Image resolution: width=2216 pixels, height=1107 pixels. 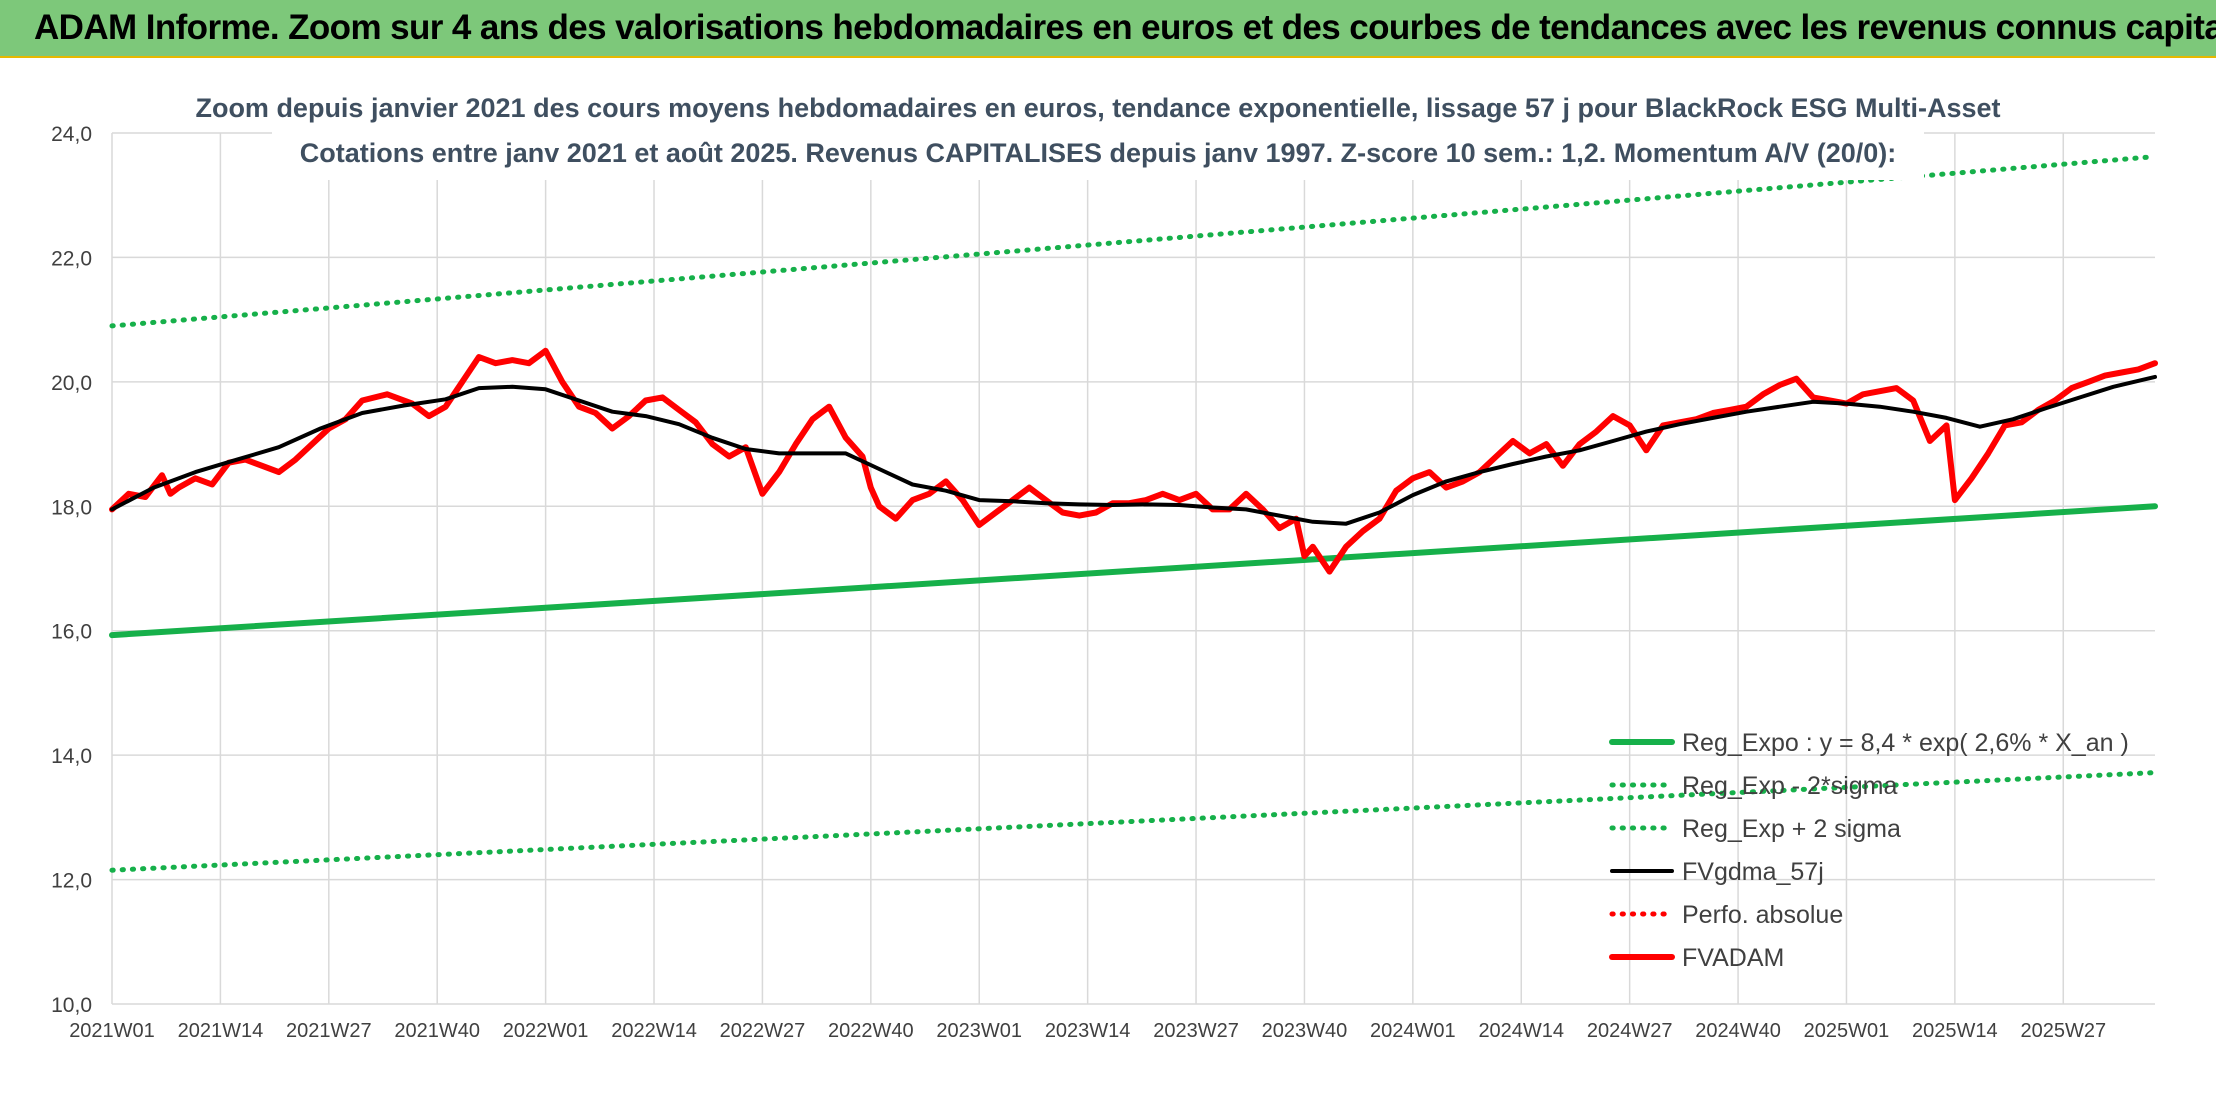 I want to click on x-tick-label: 2024W01, so click(x=1413, y=1031).